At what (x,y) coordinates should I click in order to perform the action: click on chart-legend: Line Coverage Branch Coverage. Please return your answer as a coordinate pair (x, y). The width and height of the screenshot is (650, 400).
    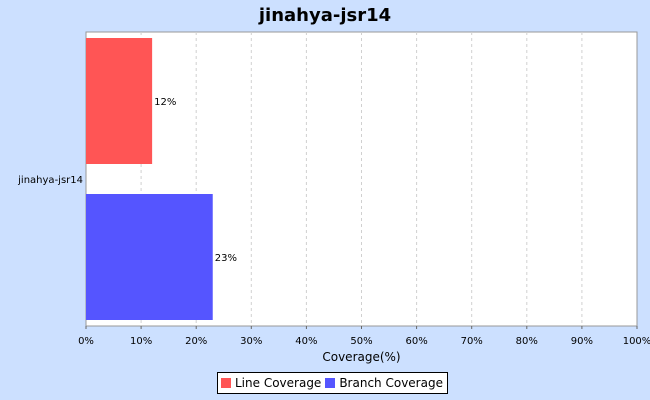
    Looking at the image, I should click on (332, 383).